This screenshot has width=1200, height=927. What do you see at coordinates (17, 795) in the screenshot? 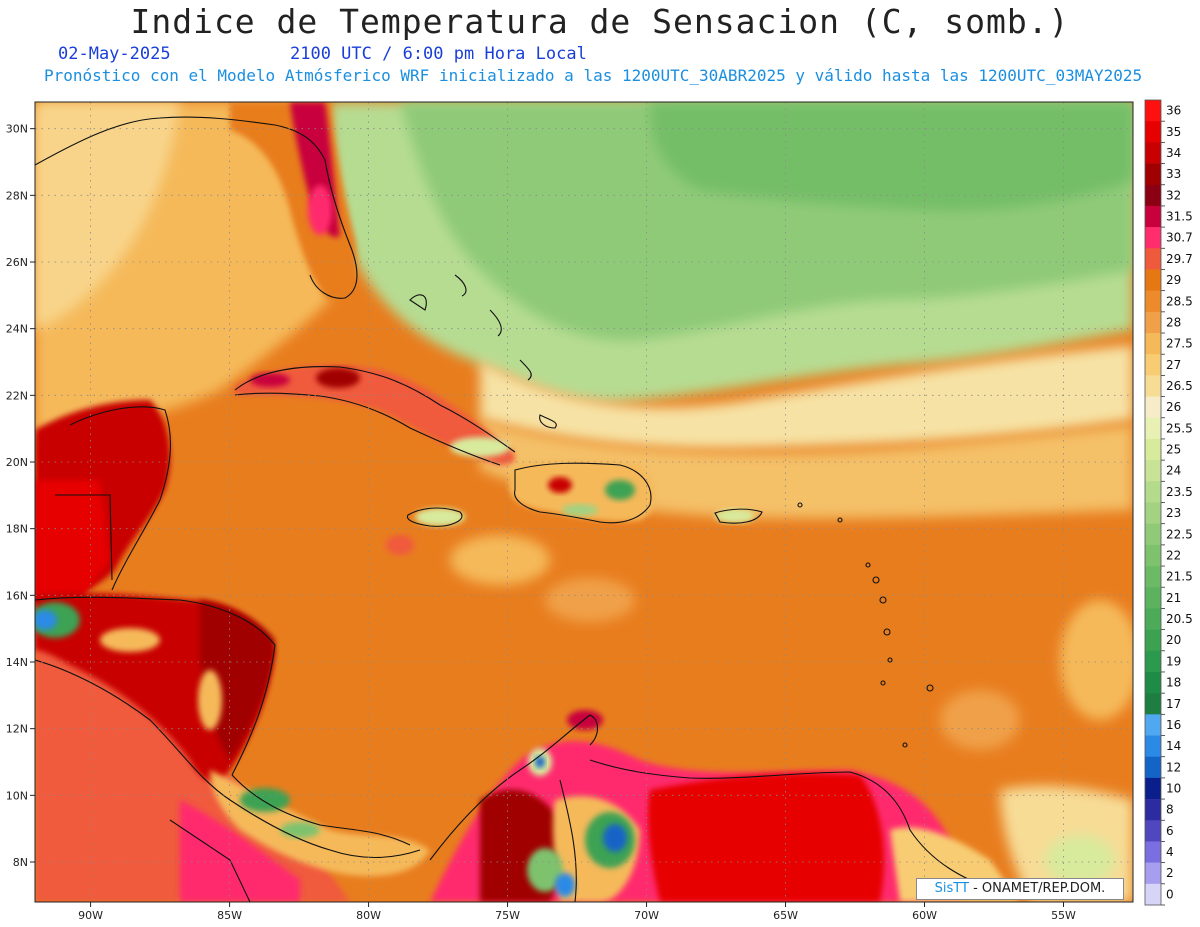
I see `lat-tick-label: 10N` at bounding box center [17, 795].